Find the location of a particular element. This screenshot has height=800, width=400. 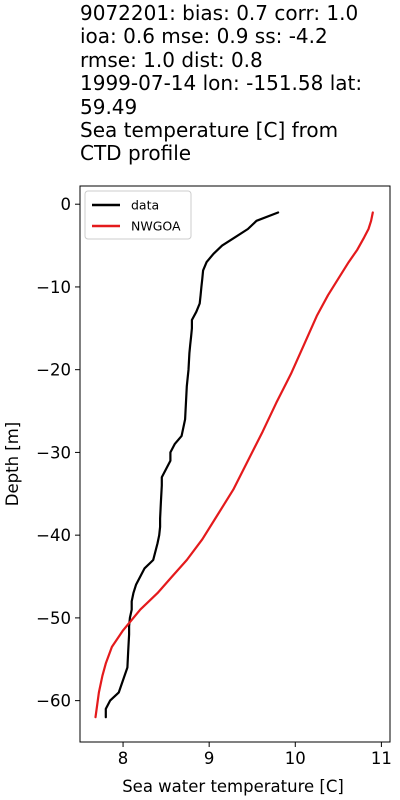

y-tick-label: −20 is located at coordinates (53, 370).